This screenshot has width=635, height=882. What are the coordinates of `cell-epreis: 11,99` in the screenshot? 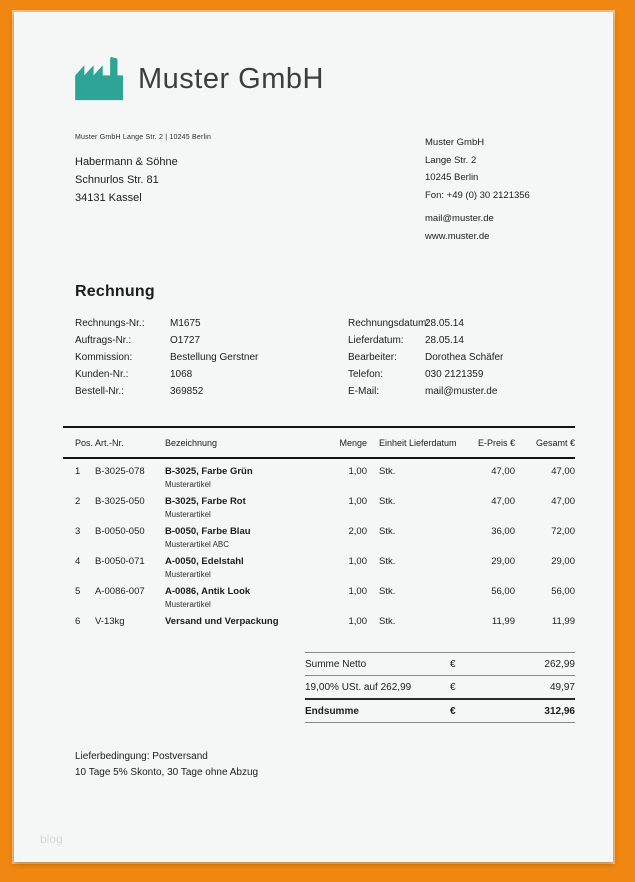 It's located at (503, 621).